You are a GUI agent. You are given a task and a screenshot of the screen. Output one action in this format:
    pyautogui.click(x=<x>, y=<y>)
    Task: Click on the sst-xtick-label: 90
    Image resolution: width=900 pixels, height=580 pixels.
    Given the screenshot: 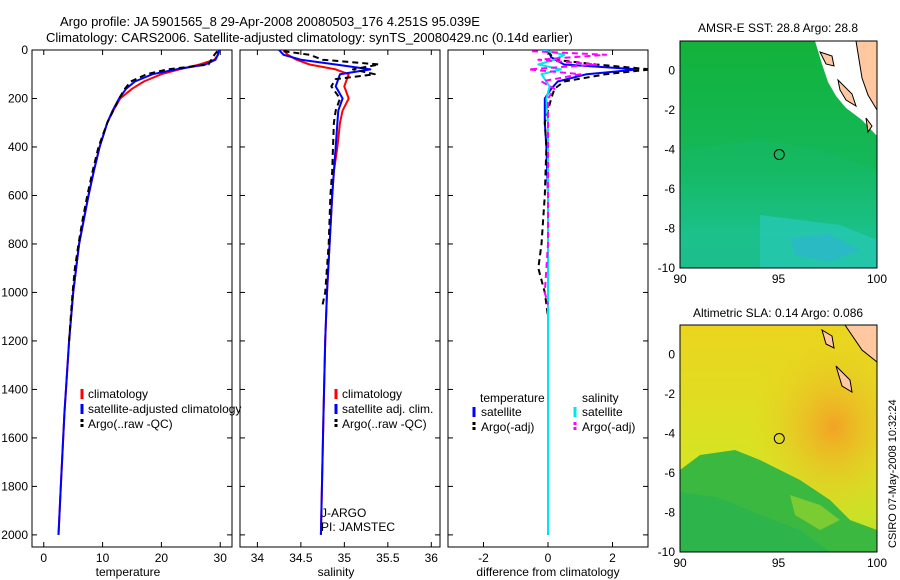 What is the action you would take?
    pyautogui.click(x=680, y=279)
    